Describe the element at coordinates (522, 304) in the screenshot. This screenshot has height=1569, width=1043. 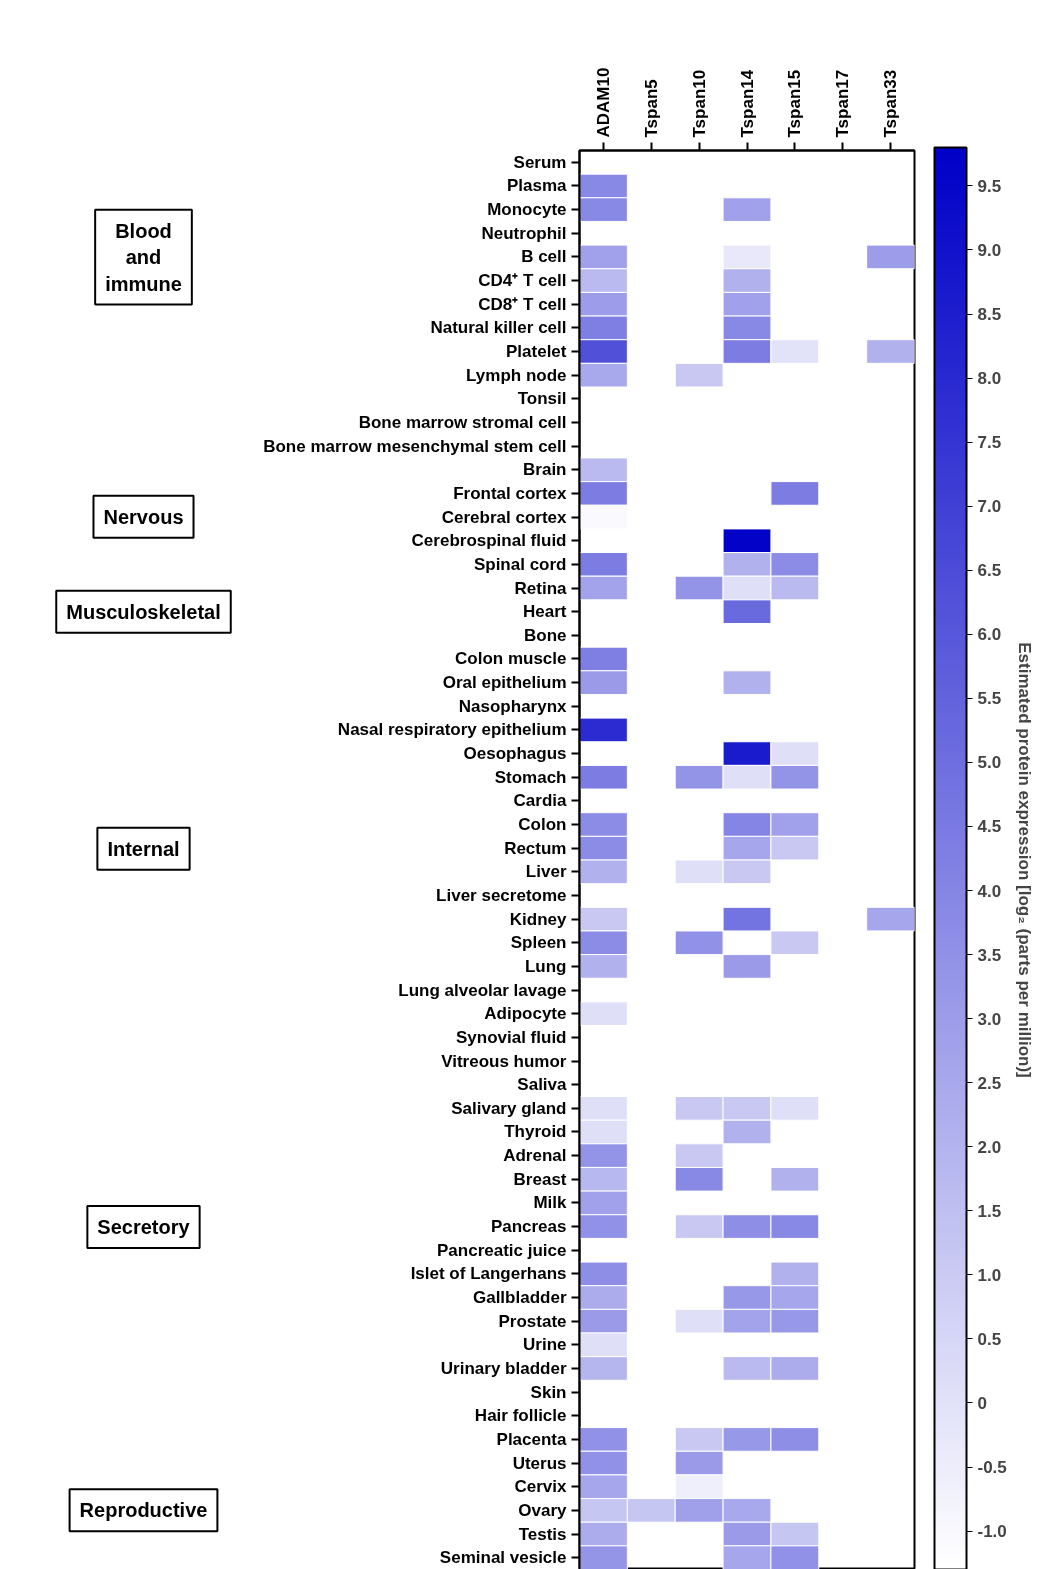
I see `y-tick-label: CD8⁺ T cell` at that location.